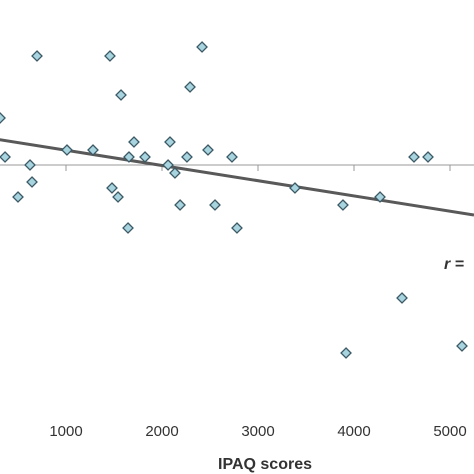  Describe the element at coordinates (449, 431) in the screenshot. I see `x-tick-label: 5000` at that location.